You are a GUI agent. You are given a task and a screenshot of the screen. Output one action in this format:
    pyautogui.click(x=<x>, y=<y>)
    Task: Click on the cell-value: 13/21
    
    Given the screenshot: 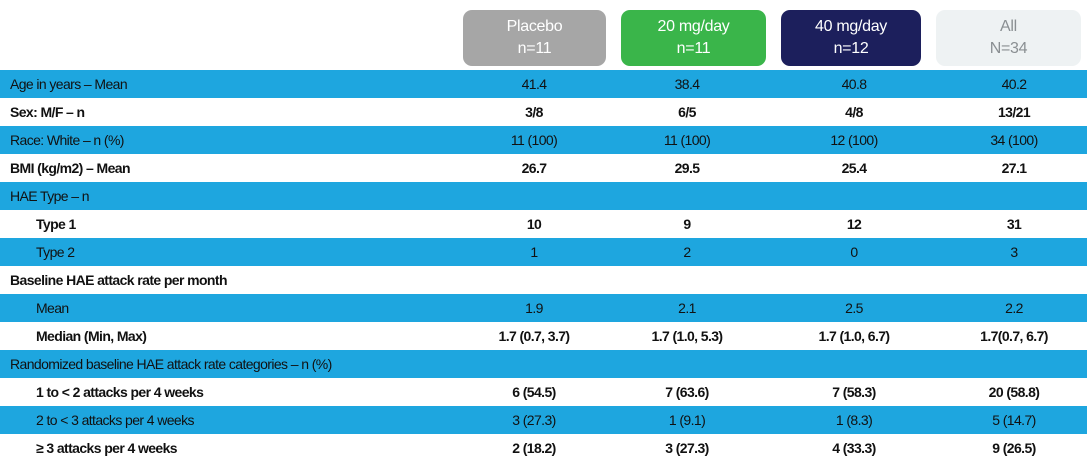 What is the action you would take?
    pyautogui.click(x=1014, y=112)
    